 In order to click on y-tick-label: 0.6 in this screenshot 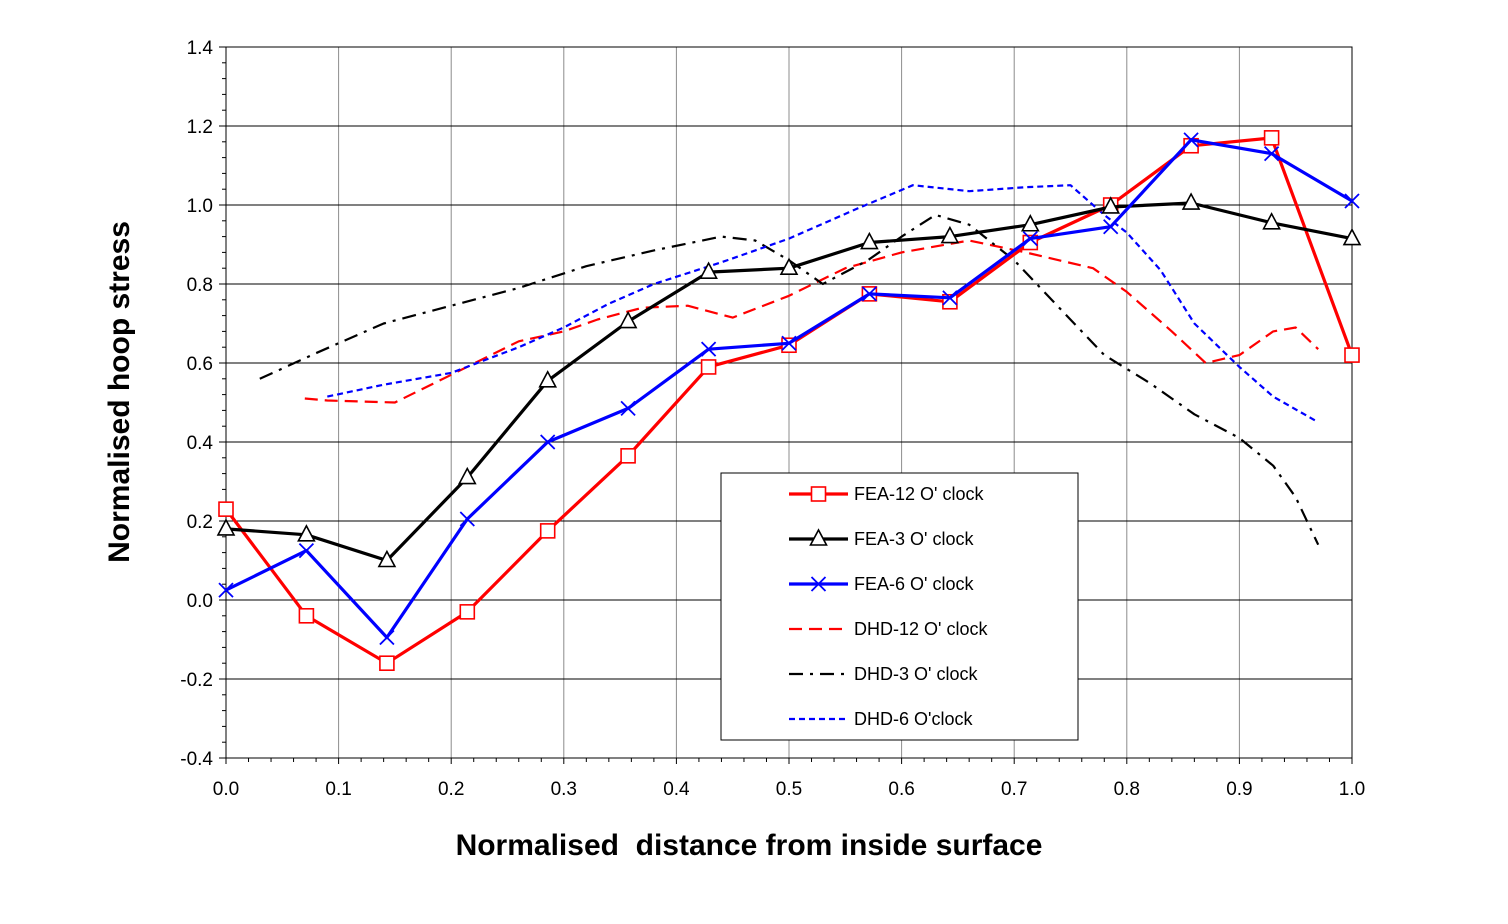, I will do `click(200, 364)`.